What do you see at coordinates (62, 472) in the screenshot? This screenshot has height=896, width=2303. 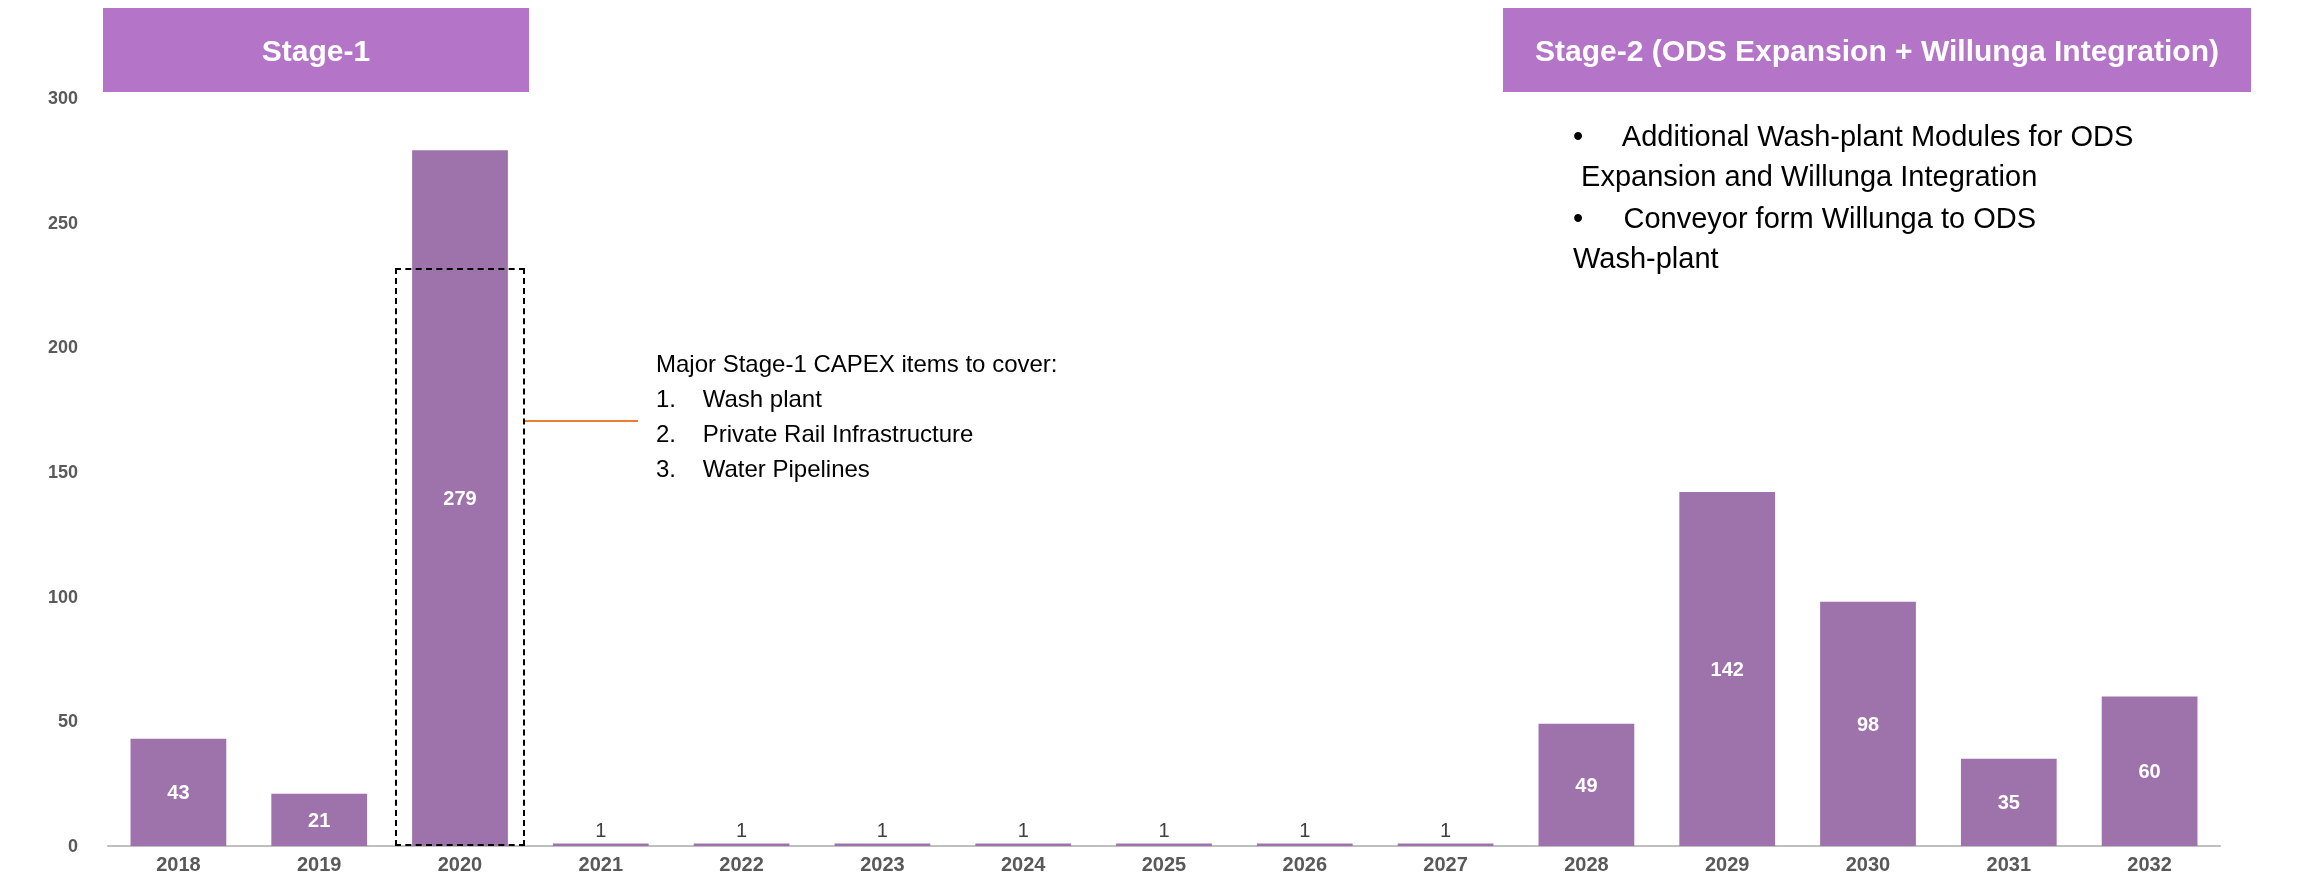 I see `y-tick-label: 150` at bounding box center [62, 472].